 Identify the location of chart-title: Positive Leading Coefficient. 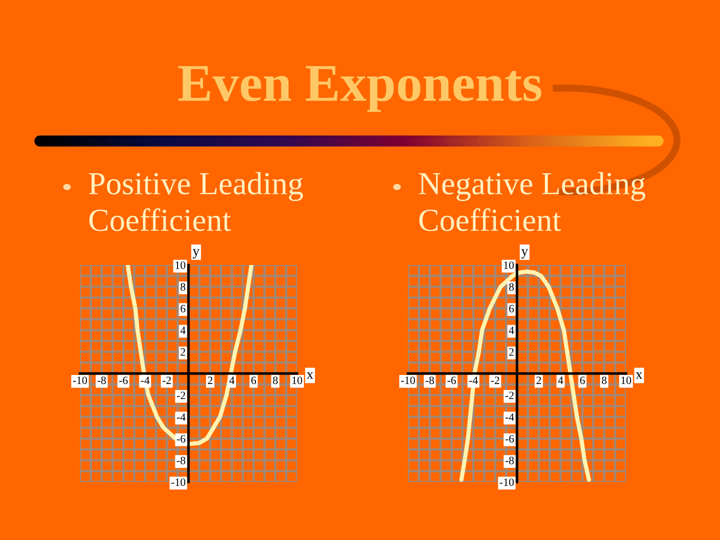
(195, 202).